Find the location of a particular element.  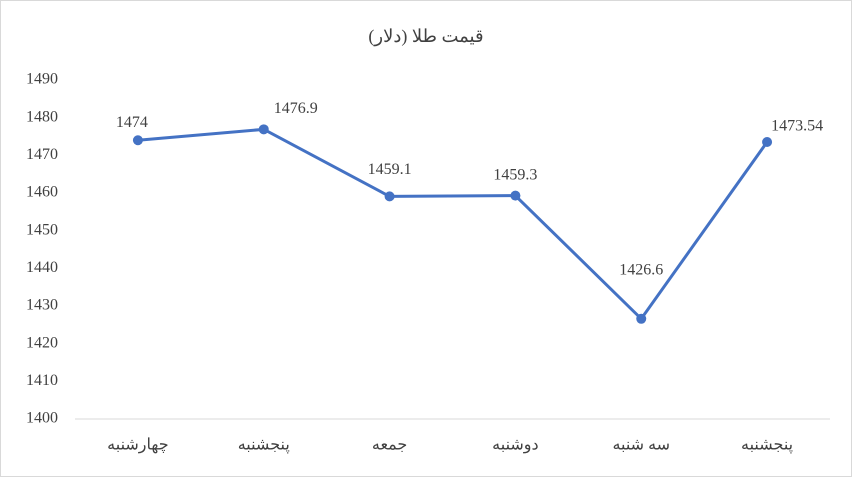

y-tick-label: 1410 is located at coordinates (42, 380).